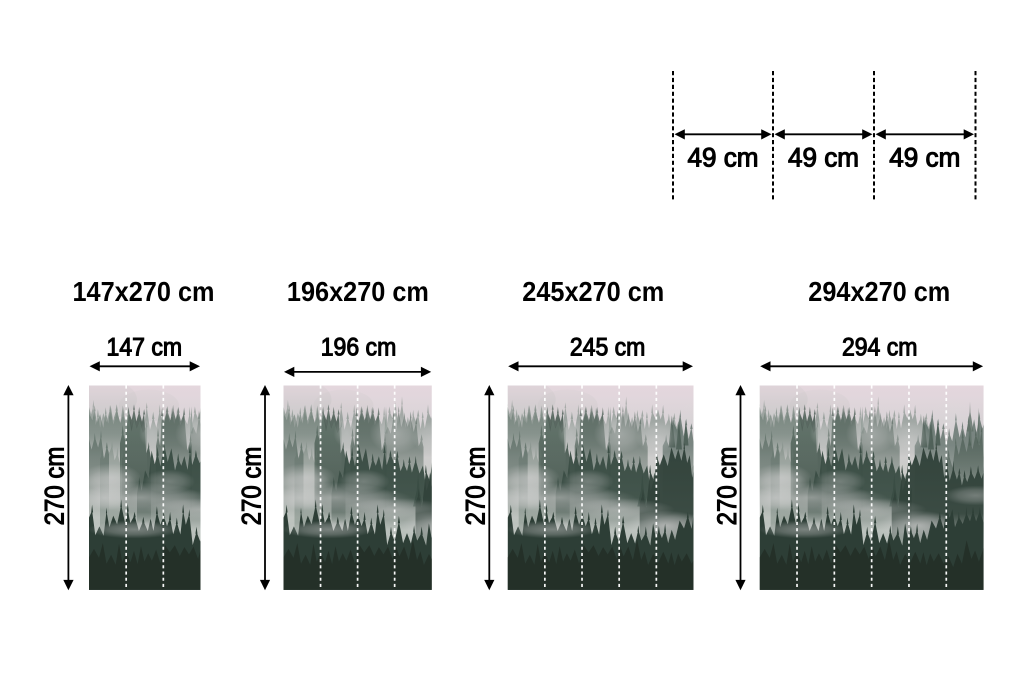  I want to click on svg-text: 245 cm, so click(608, 348).